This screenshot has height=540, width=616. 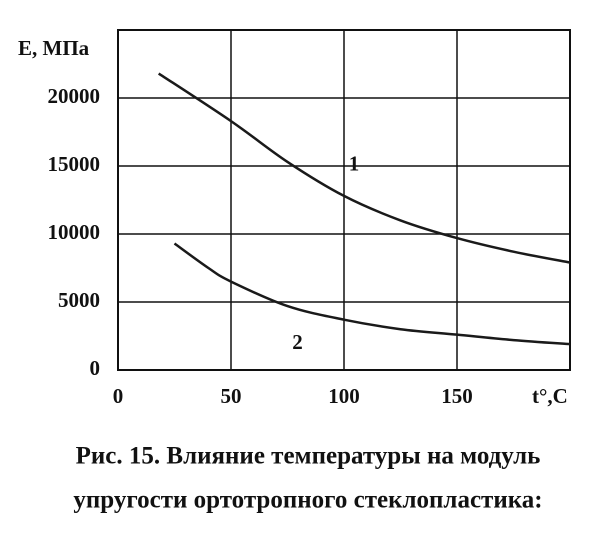 I want to click on curve, so click(x=372, y=294).